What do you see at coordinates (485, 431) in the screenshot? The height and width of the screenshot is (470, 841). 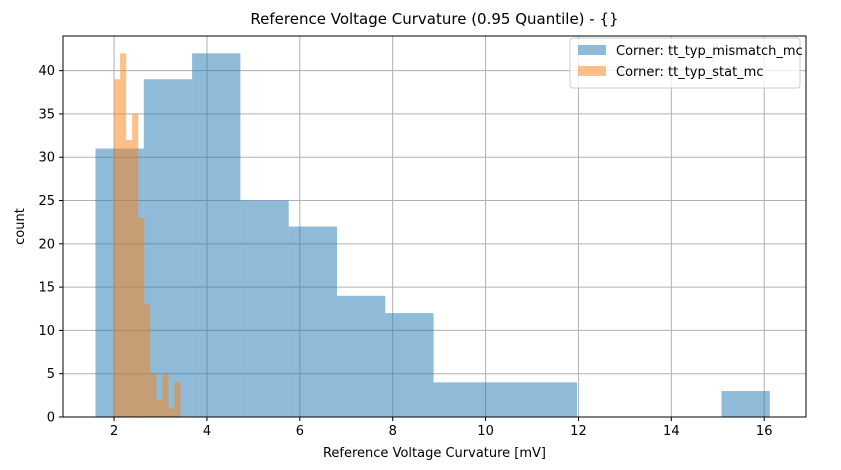 I see `x-tick-label: 10` at bounding box center [485, 431].